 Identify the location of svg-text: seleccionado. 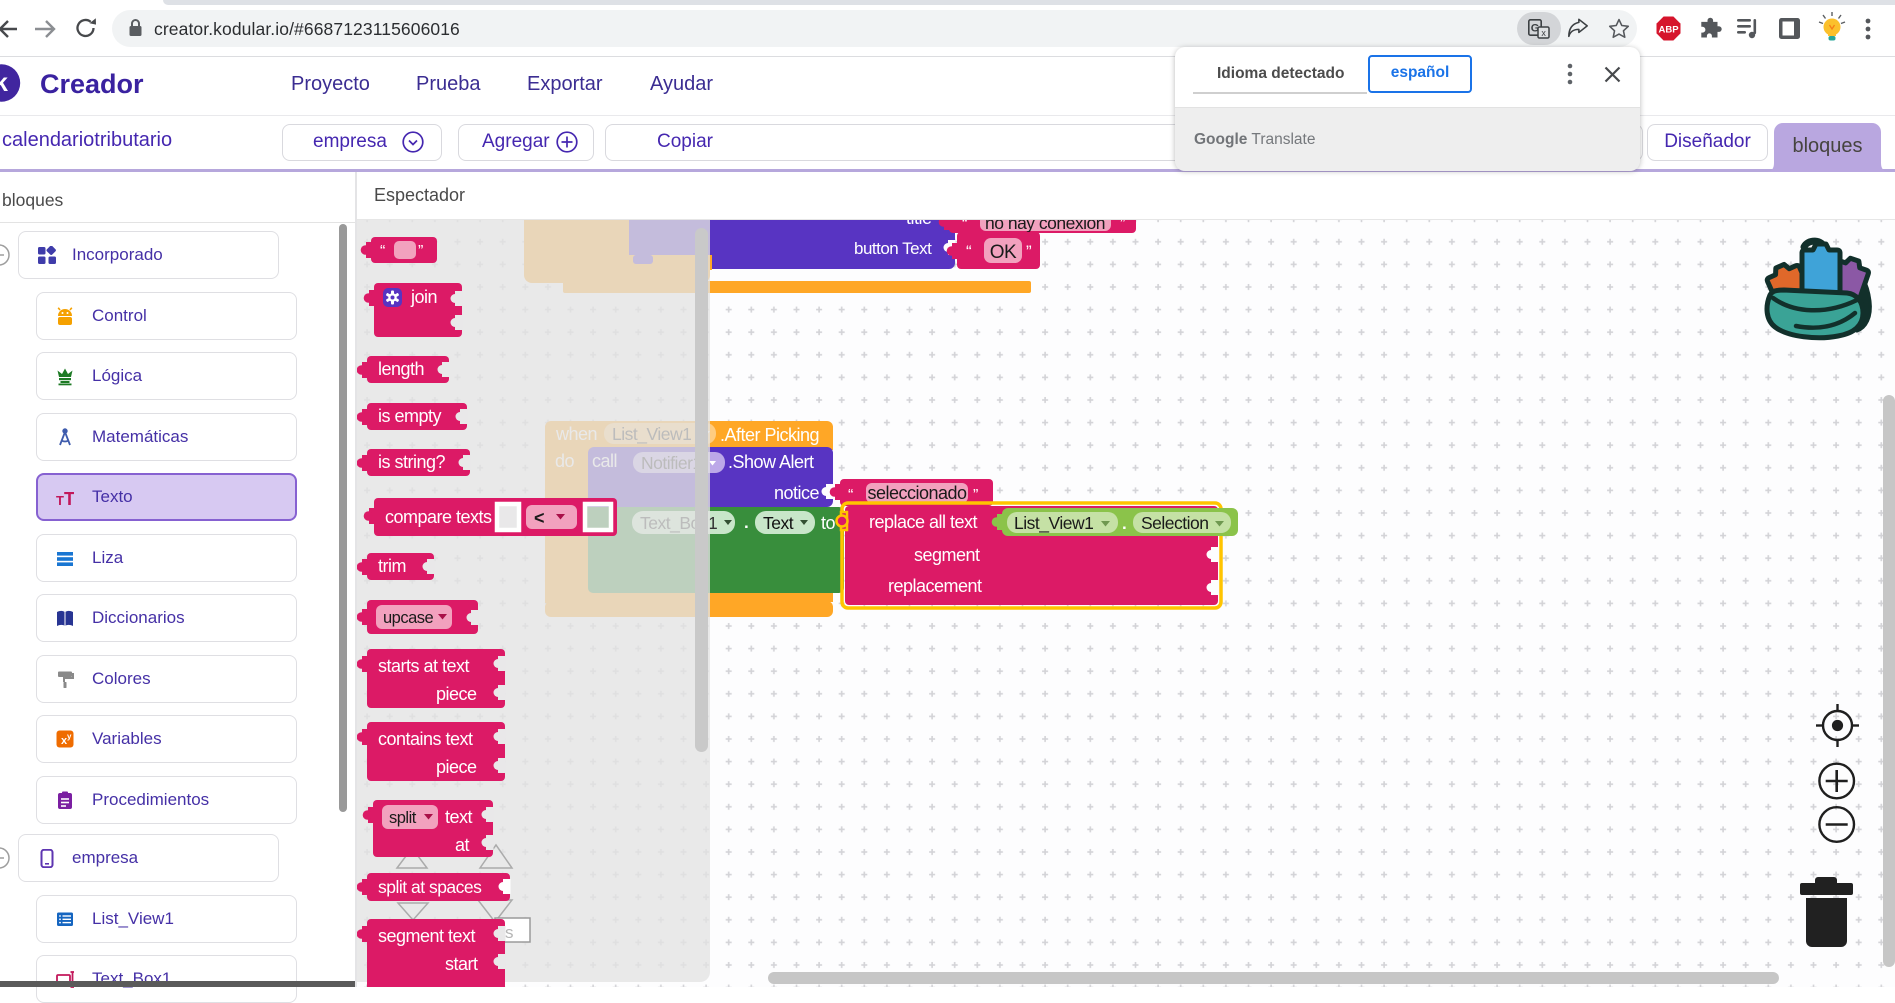
(917, 493).